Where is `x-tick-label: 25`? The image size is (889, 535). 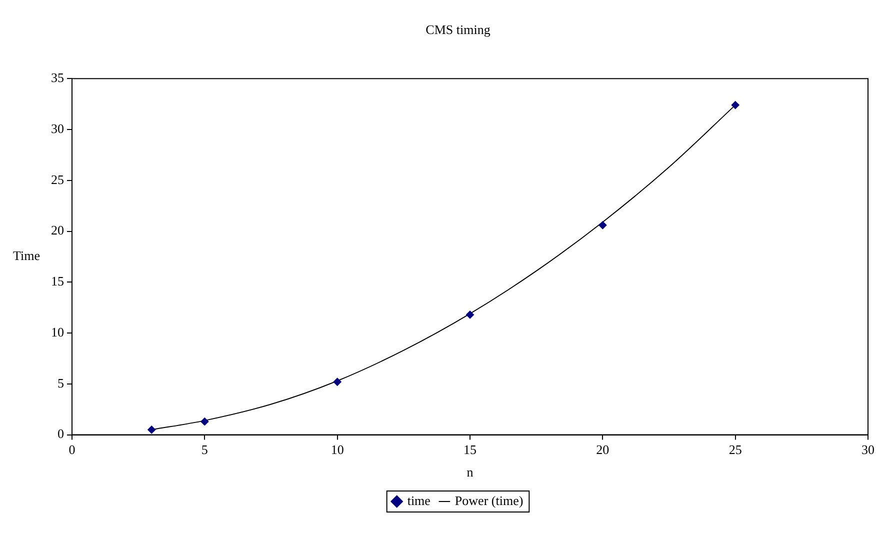
x-tick-label: 25 is located at coordinates (735, 450).